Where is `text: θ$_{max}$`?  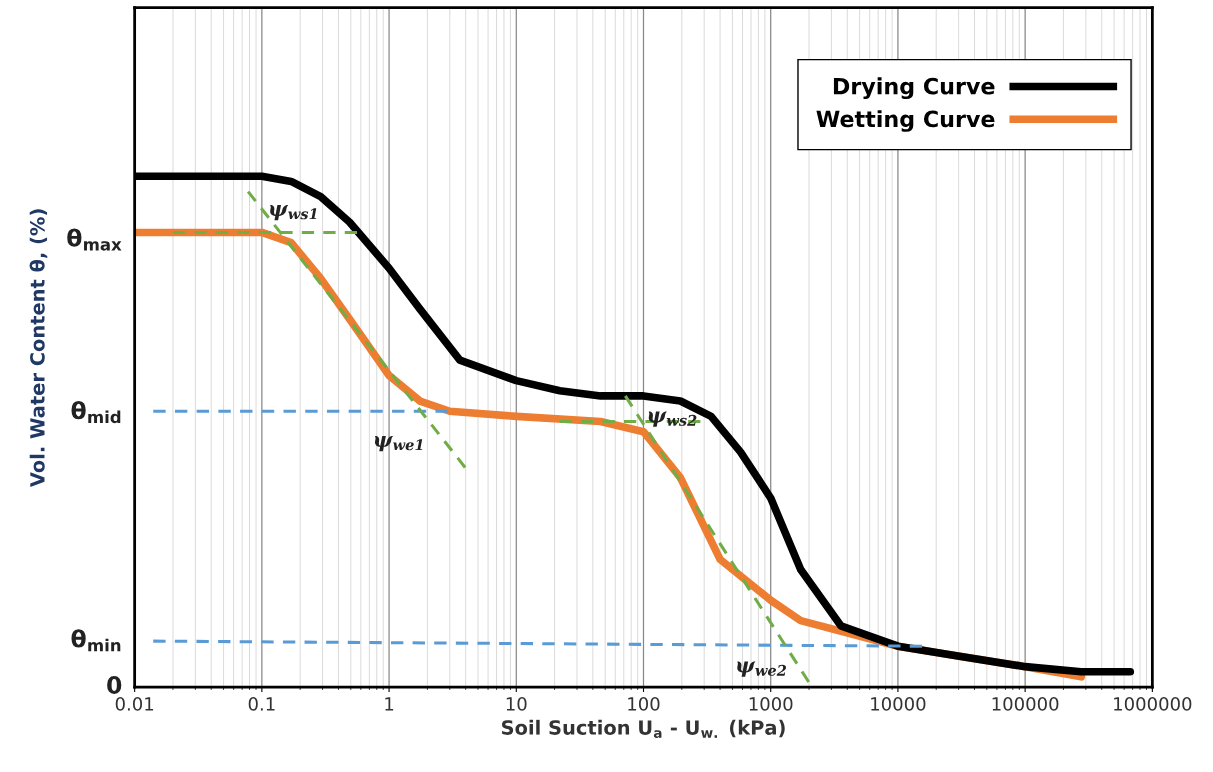 text: θ$_{max}$ is located at coordinates (94, 239).